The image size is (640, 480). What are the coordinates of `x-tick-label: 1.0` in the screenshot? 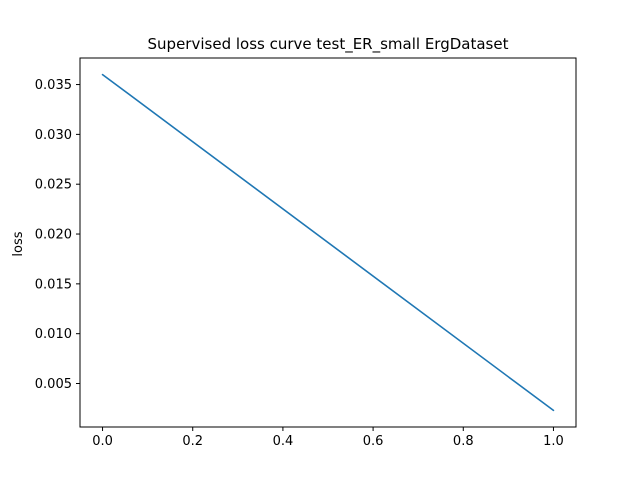 It's located at (553, 441).